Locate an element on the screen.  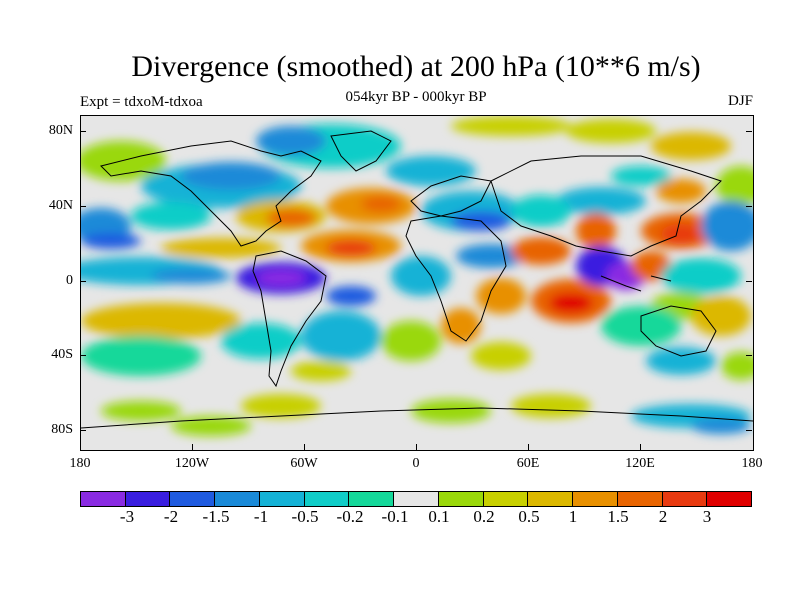
lat-label: 80S is located at coordinates (62, 429).